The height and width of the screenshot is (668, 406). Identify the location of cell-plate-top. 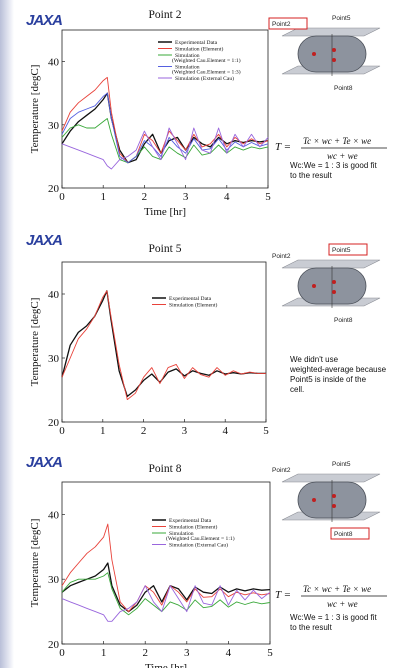
(331, 478).